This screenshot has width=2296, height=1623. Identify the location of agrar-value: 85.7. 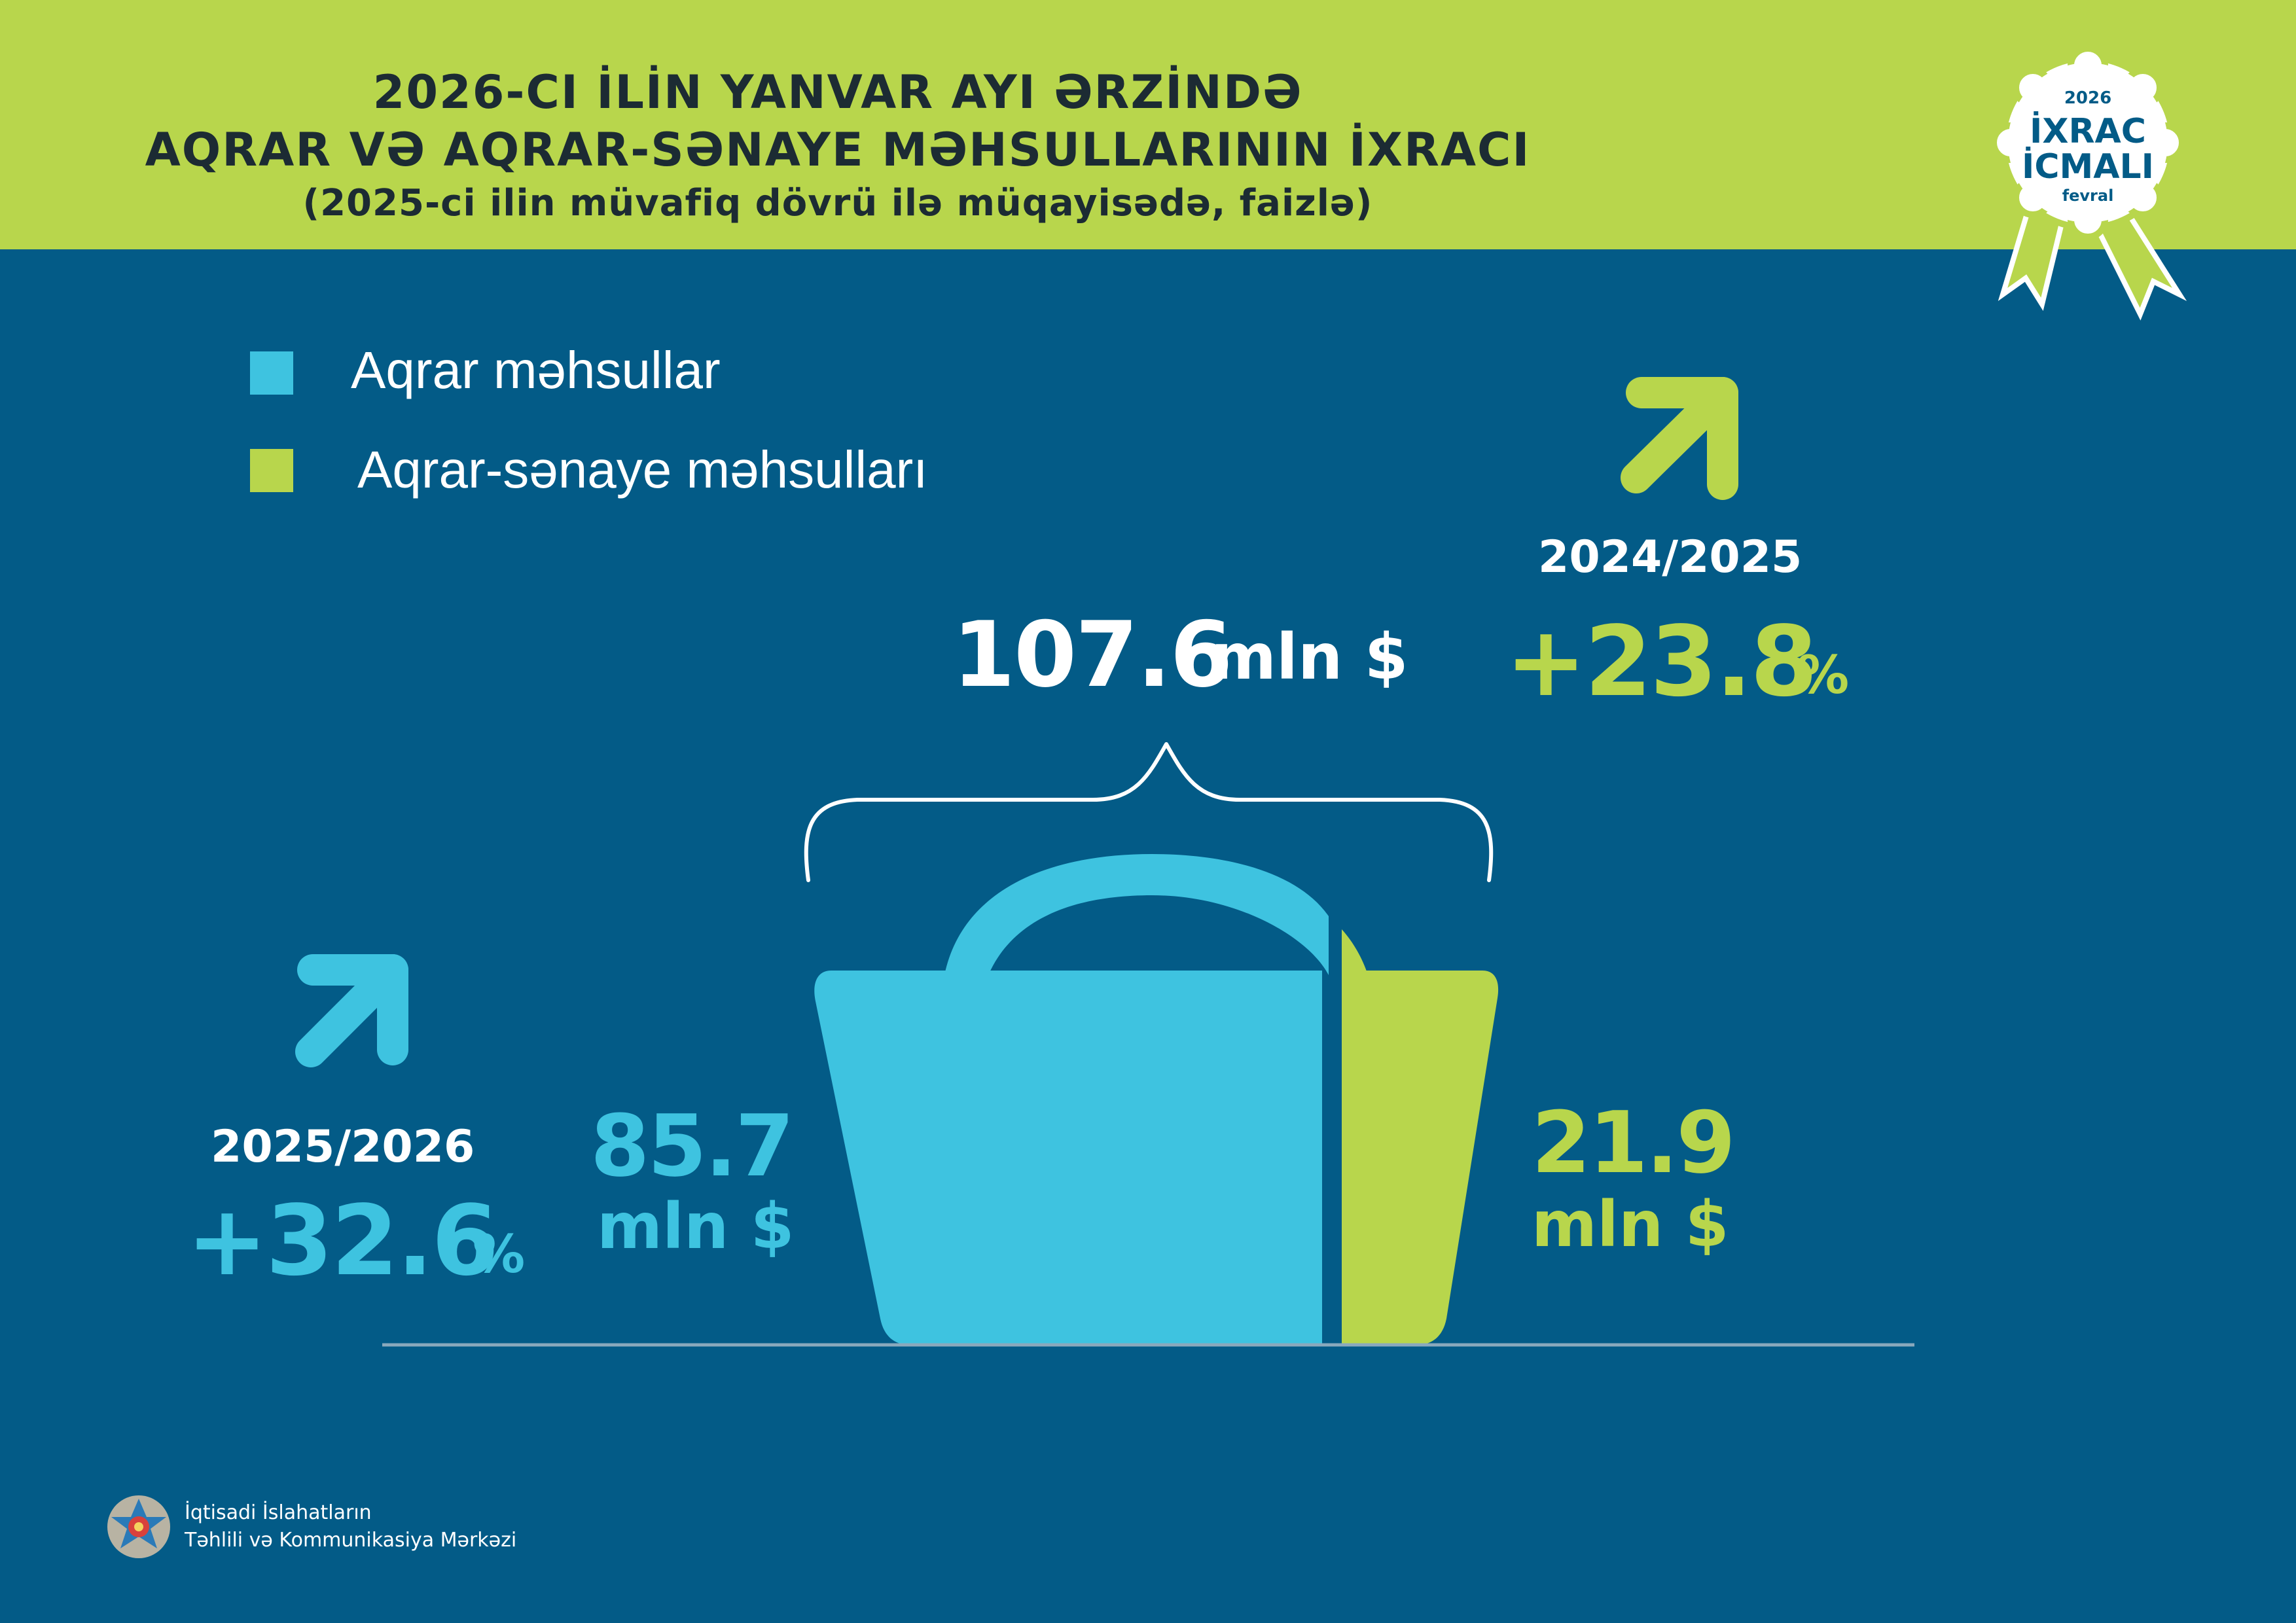
(692, 1146).